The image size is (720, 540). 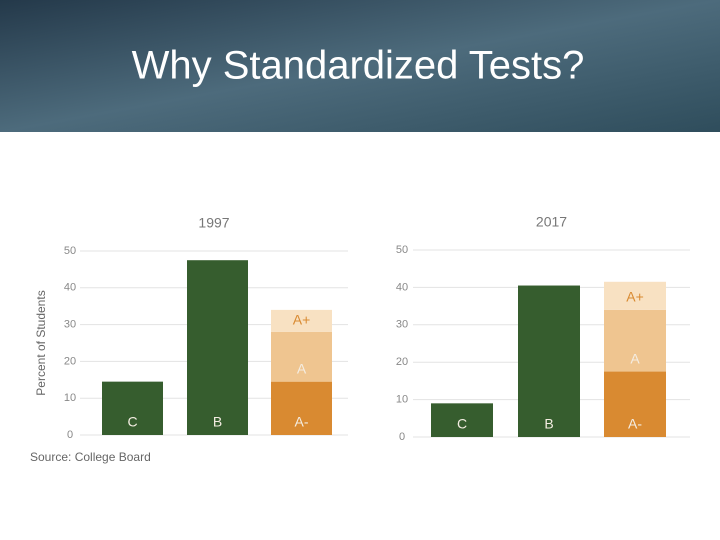 What do you see at coordinates (213, 223) in the screenshot?
I see `chart-title: 1997` at bounding box center [213, 223].